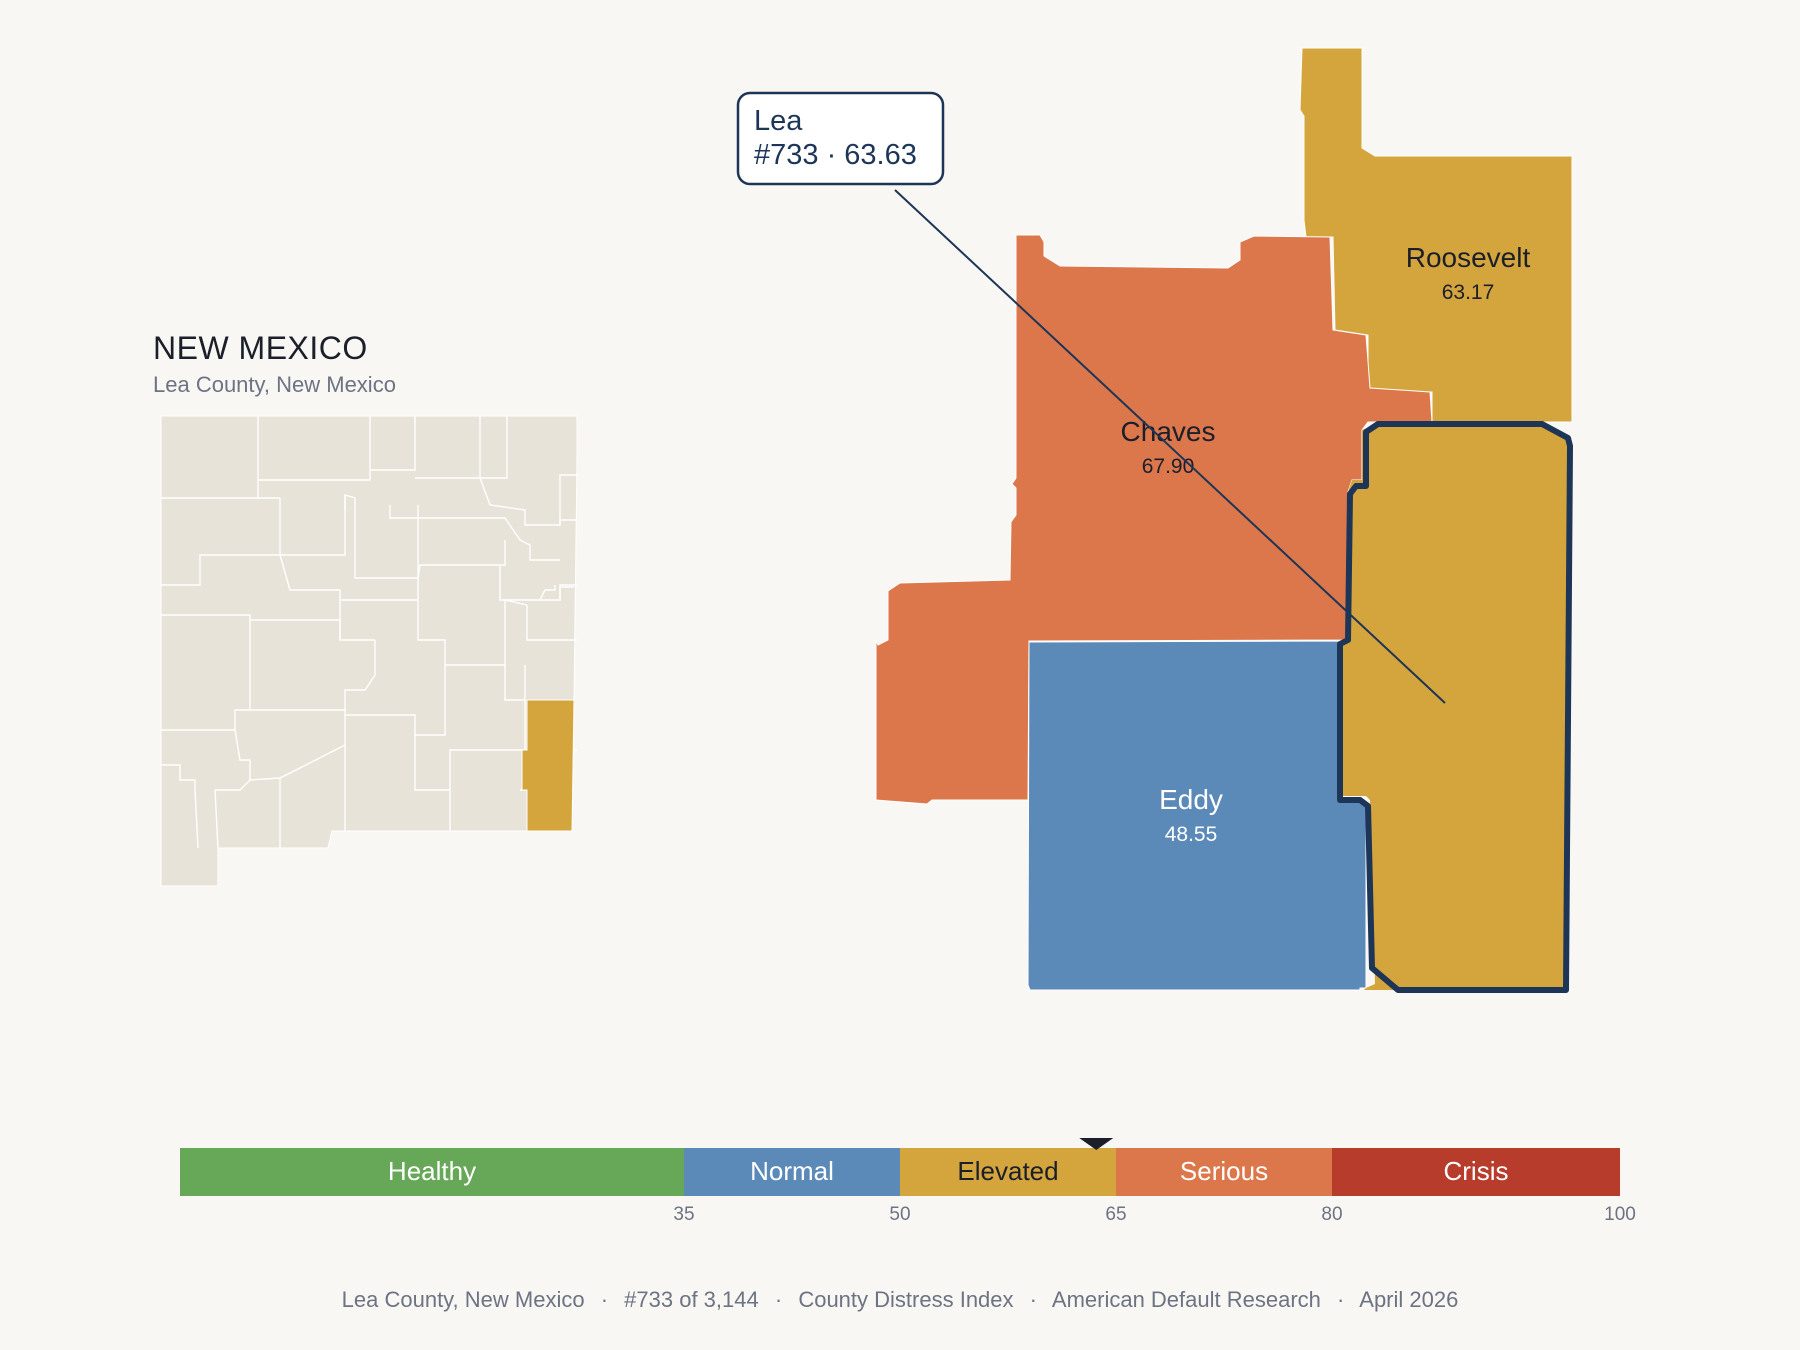 This screenshot has height=1350, width=1800. I want to click on scale-tick-65: 65, so click(1115, 1214).